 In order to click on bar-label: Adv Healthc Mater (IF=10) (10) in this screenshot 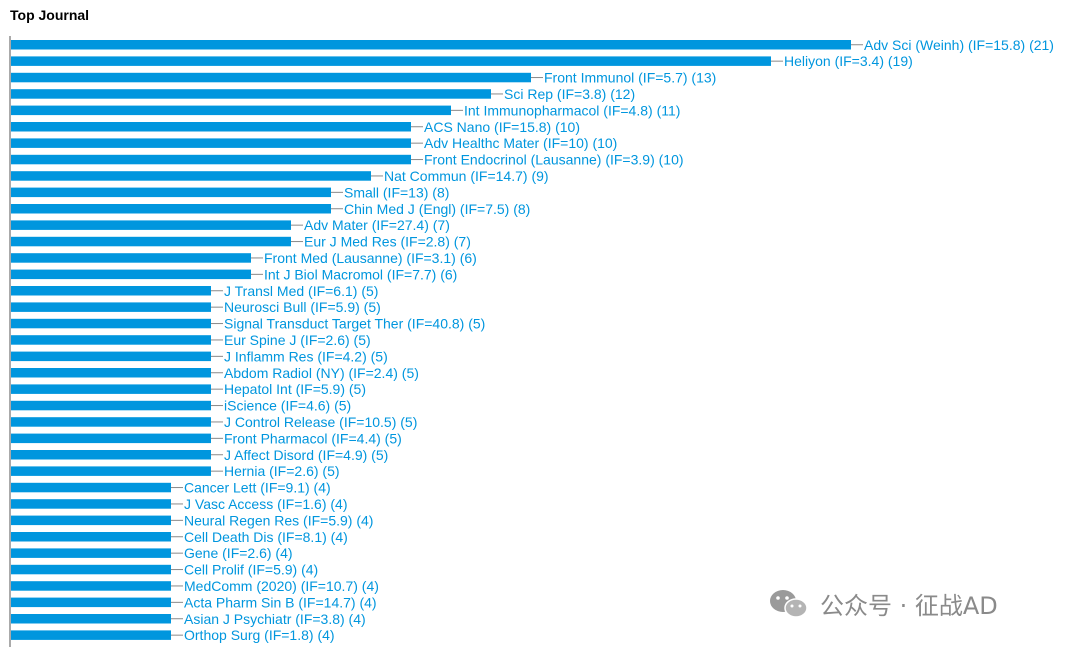, I will do `click(520, 143)`.